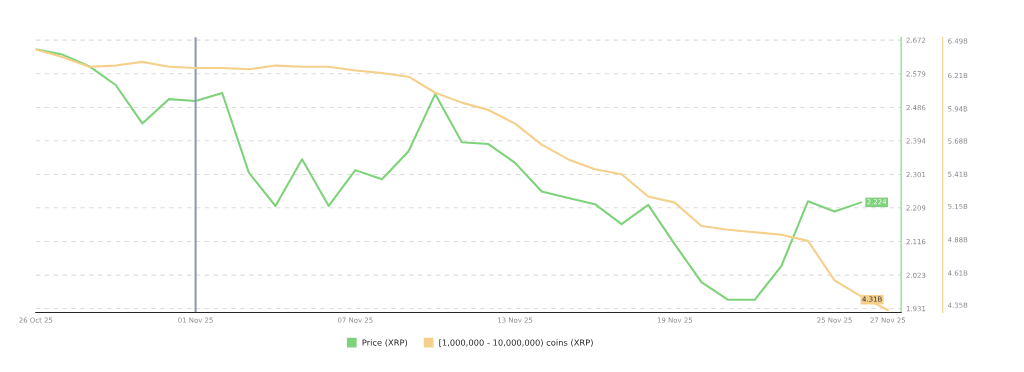 The width and height of the screenshot is (1024, 372). What do you see at coordinates (516, 343) in the screenshot?
I see `legend-label: [1,000,000 - 10,000,000) coins (XRP)` at bounding box center [516, 343].